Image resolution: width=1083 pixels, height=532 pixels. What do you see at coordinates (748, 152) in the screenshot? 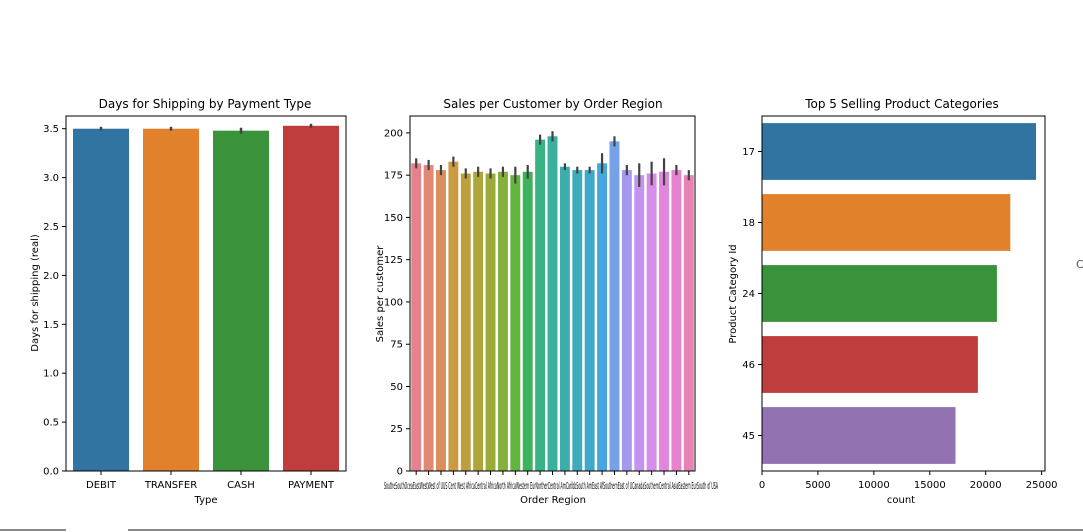
I see `c3-ytick-label-0: 17` at bounding box center [748, 152].